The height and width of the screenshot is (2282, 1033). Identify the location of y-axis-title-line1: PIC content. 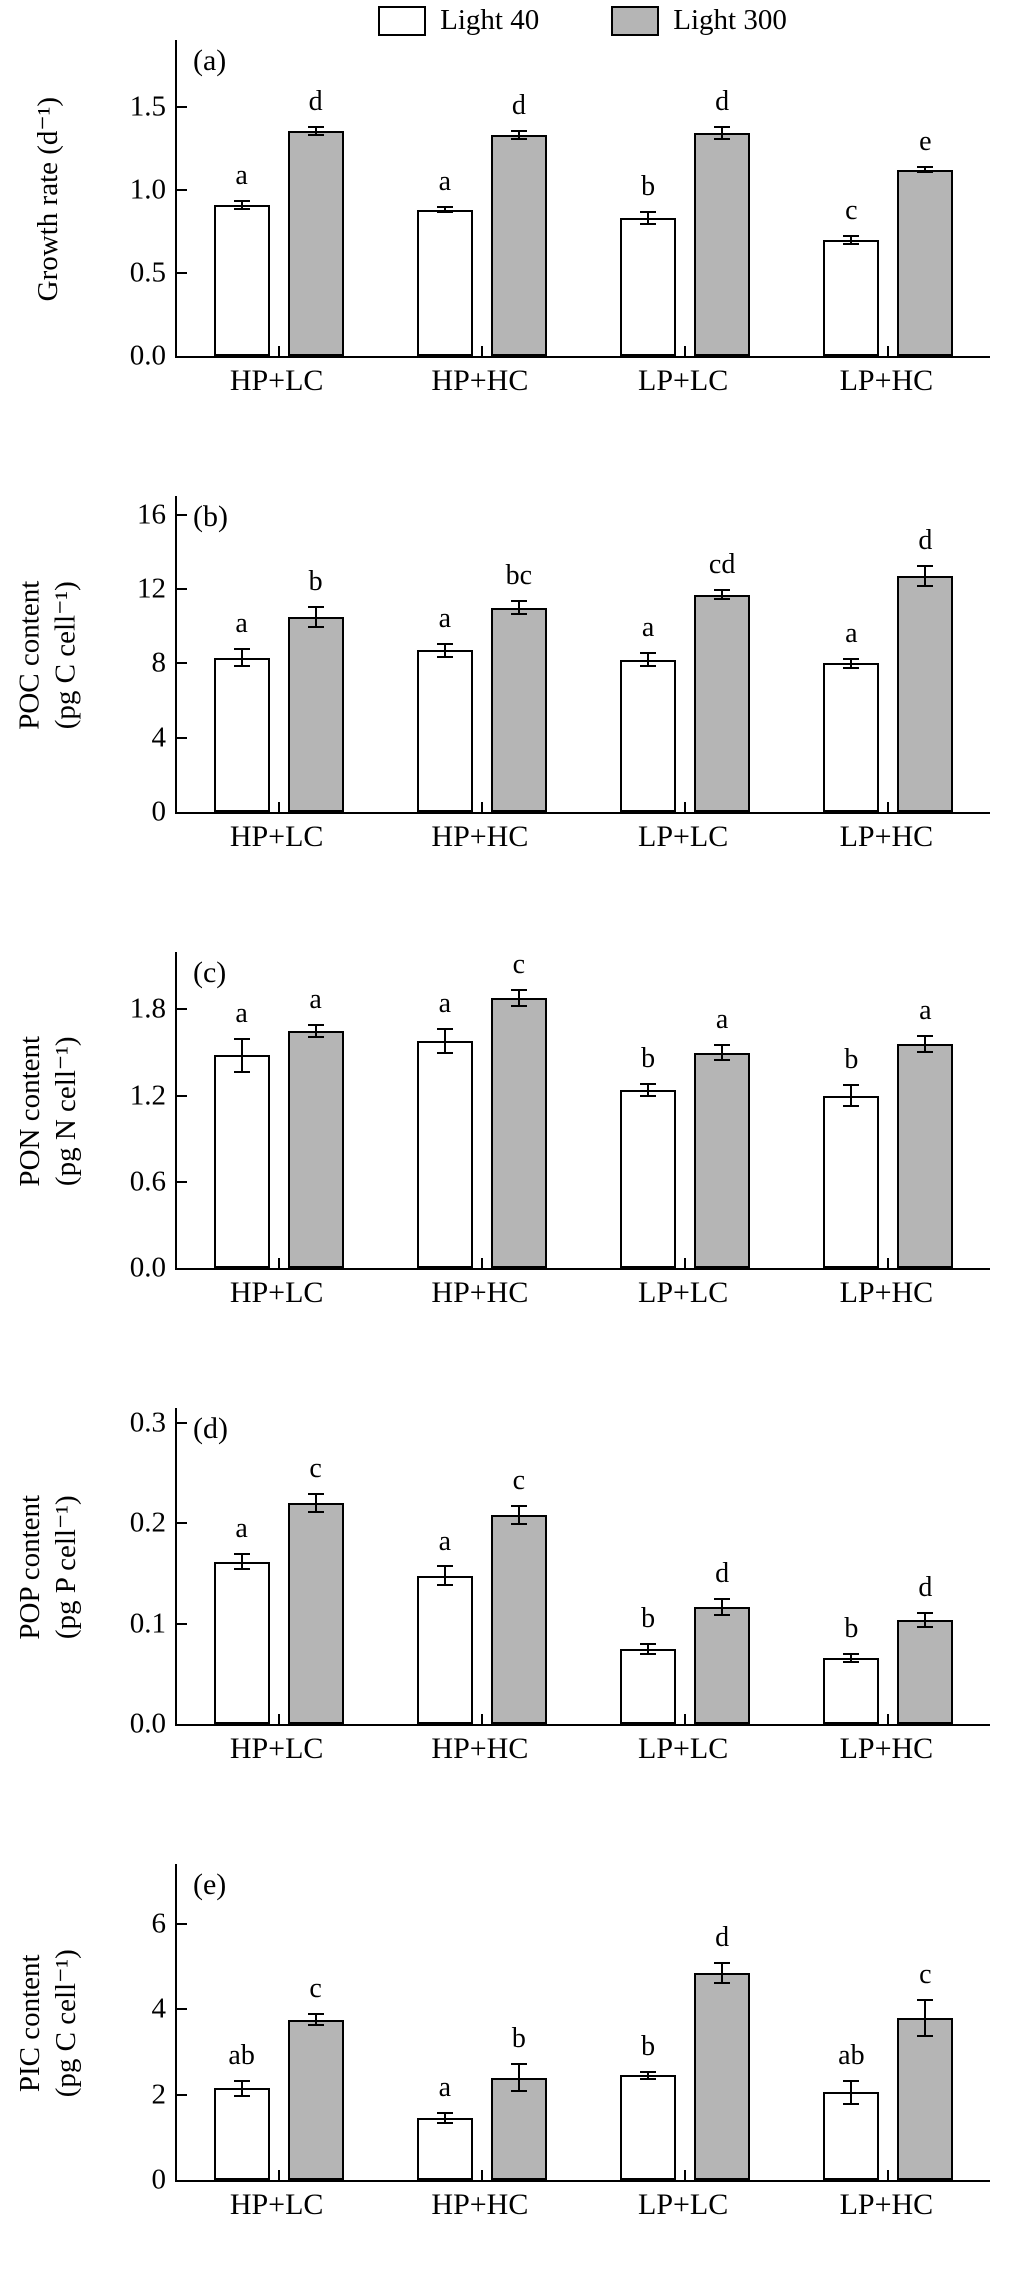
(29, 2023).